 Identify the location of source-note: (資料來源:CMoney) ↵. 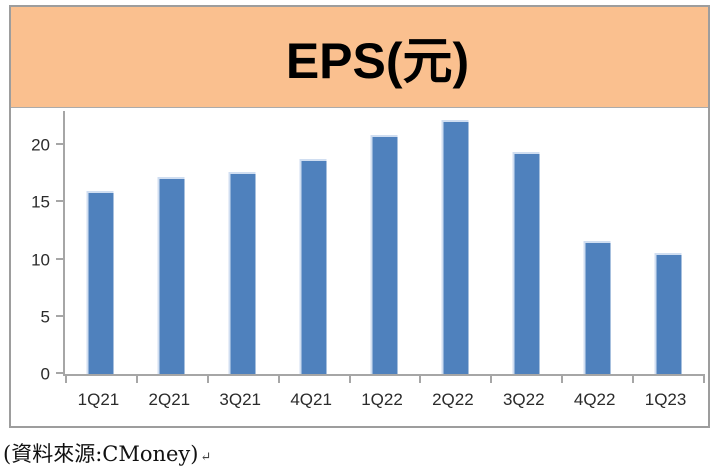
(107, 453).